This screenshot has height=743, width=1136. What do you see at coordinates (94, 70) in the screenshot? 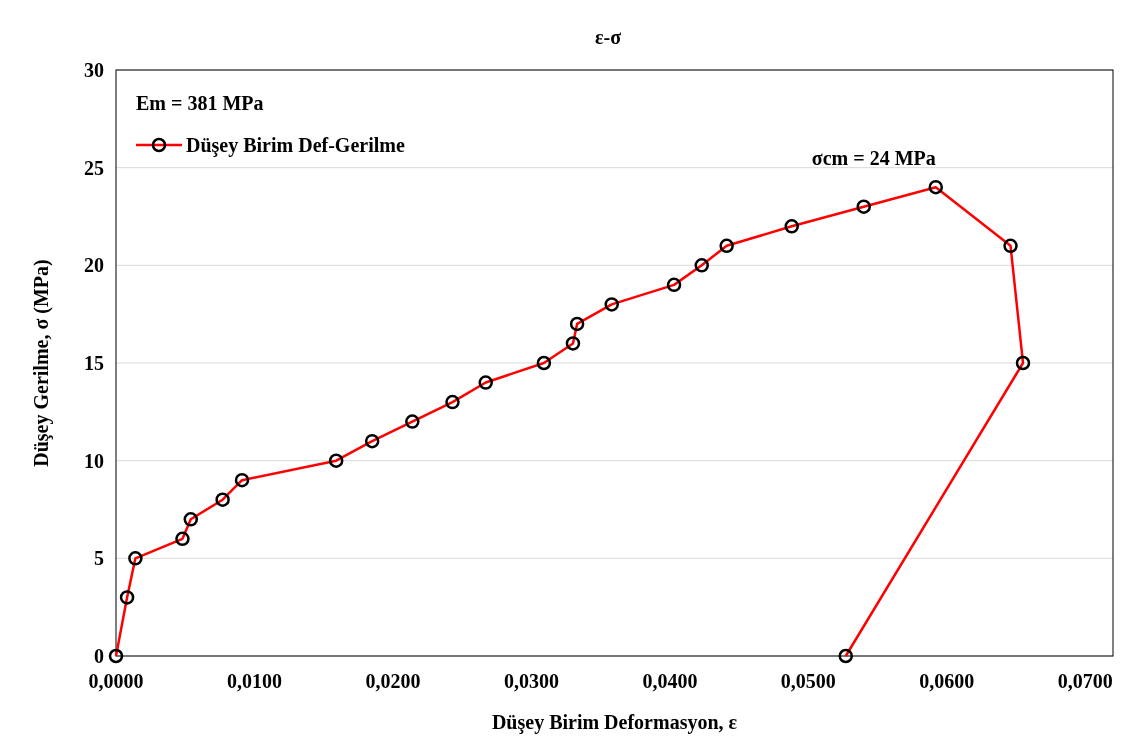
I see `y-tick-label: 30` at bounding box center [94, 70].